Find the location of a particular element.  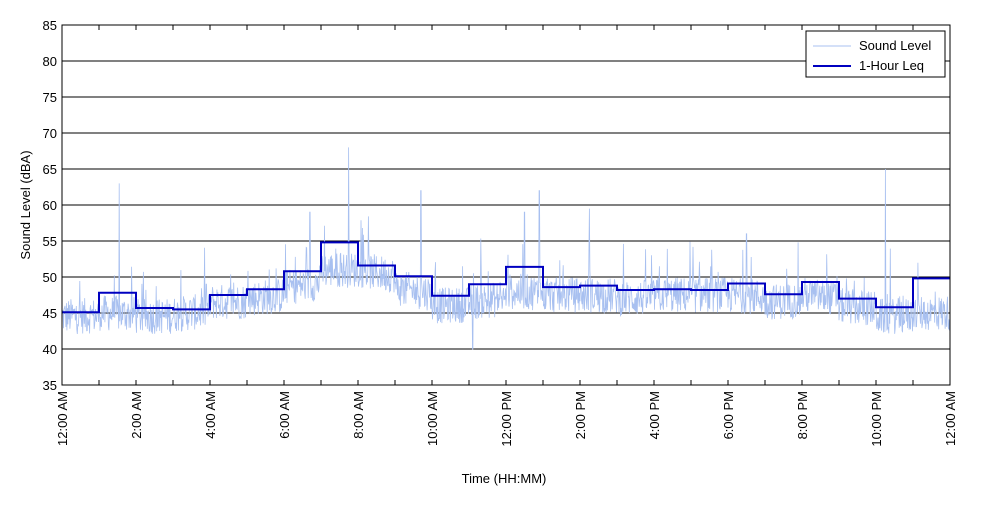

x-tick-label: 12:00 PM is located at coordinates (506, 419).